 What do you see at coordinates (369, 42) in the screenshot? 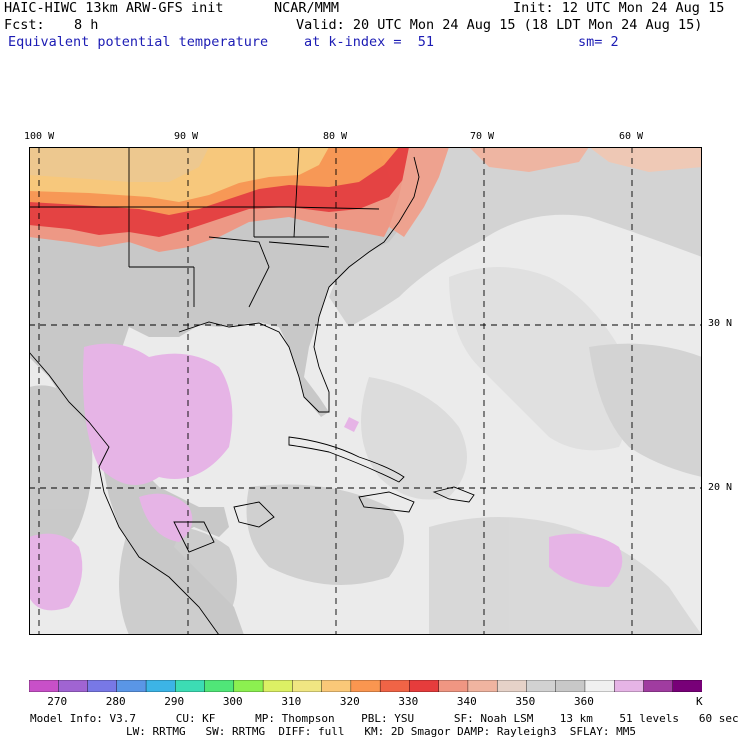
I see `level-info: at k-index = 51` at bounding box center [369, 42].